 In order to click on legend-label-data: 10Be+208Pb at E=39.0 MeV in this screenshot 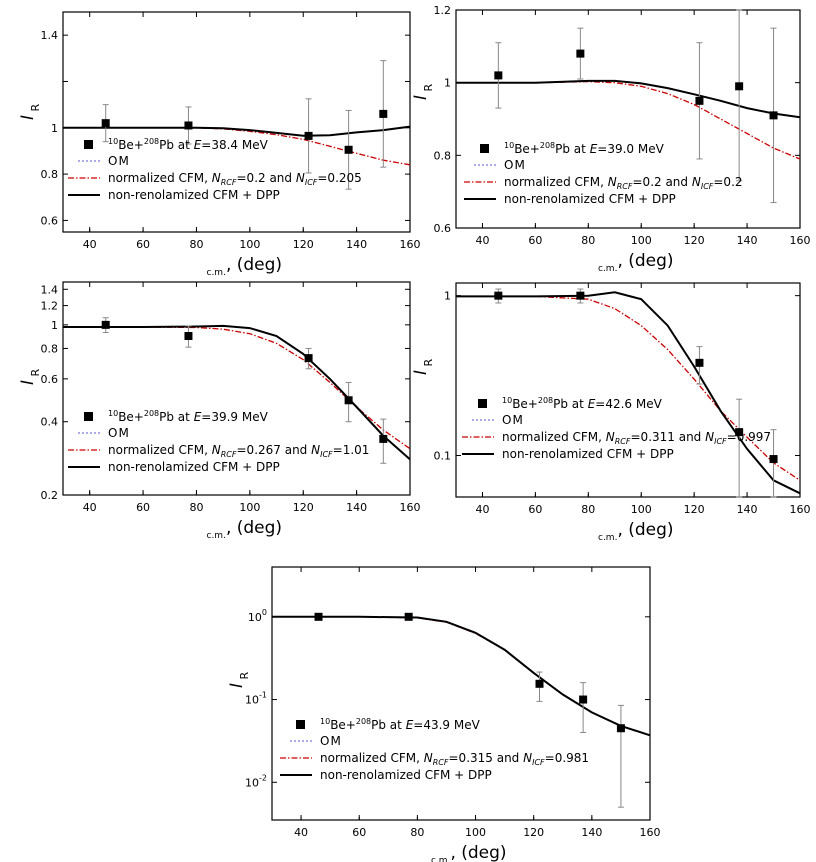, I will do `click(584, 148)`.